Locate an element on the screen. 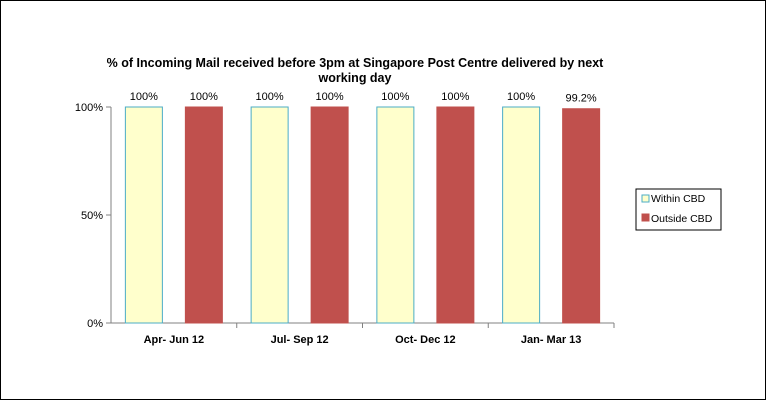 This screenshot has height=400, width=766. legend-swatch-outside-cbd is located at coordinates (645, 217).